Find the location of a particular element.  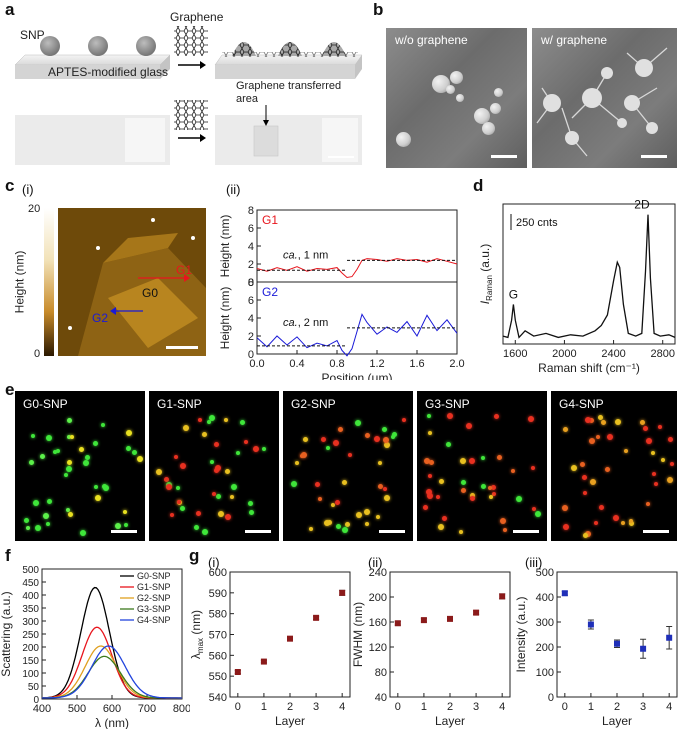

x-tick-label: 3 is located at coordinates (316, 707).